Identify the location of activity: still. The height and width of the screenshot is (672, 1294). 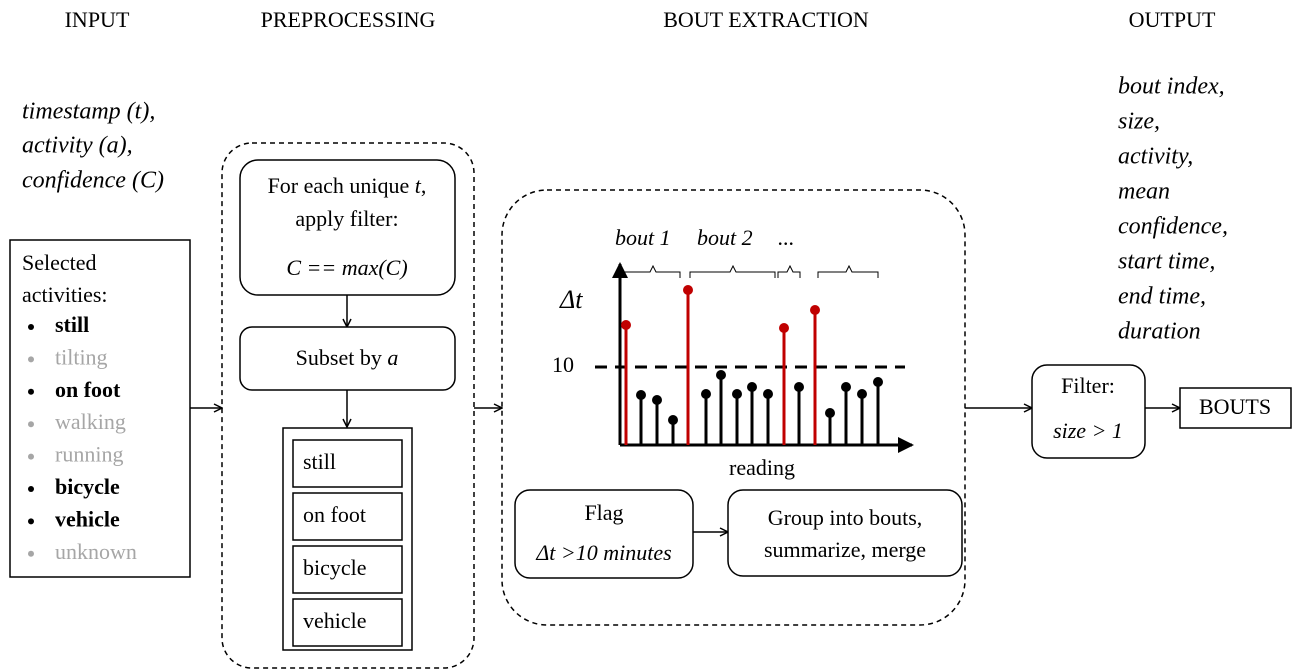
(72, 324).